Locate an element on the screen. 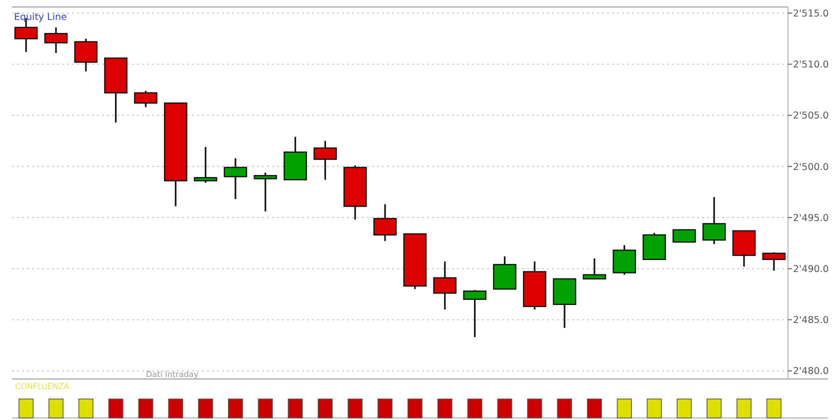  y-tick-label: 2'510.0 is located at coordinates (811, 65).